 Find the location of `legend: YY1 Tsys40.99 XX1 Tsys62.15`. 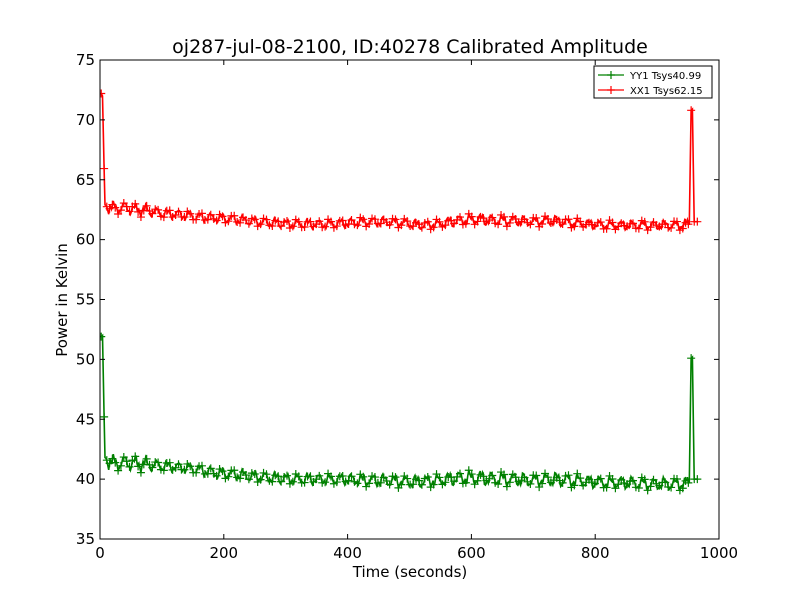

legend: YY1 Tsys40.99 XX1 Tsys62.15 is located at coordinates (653, 82).